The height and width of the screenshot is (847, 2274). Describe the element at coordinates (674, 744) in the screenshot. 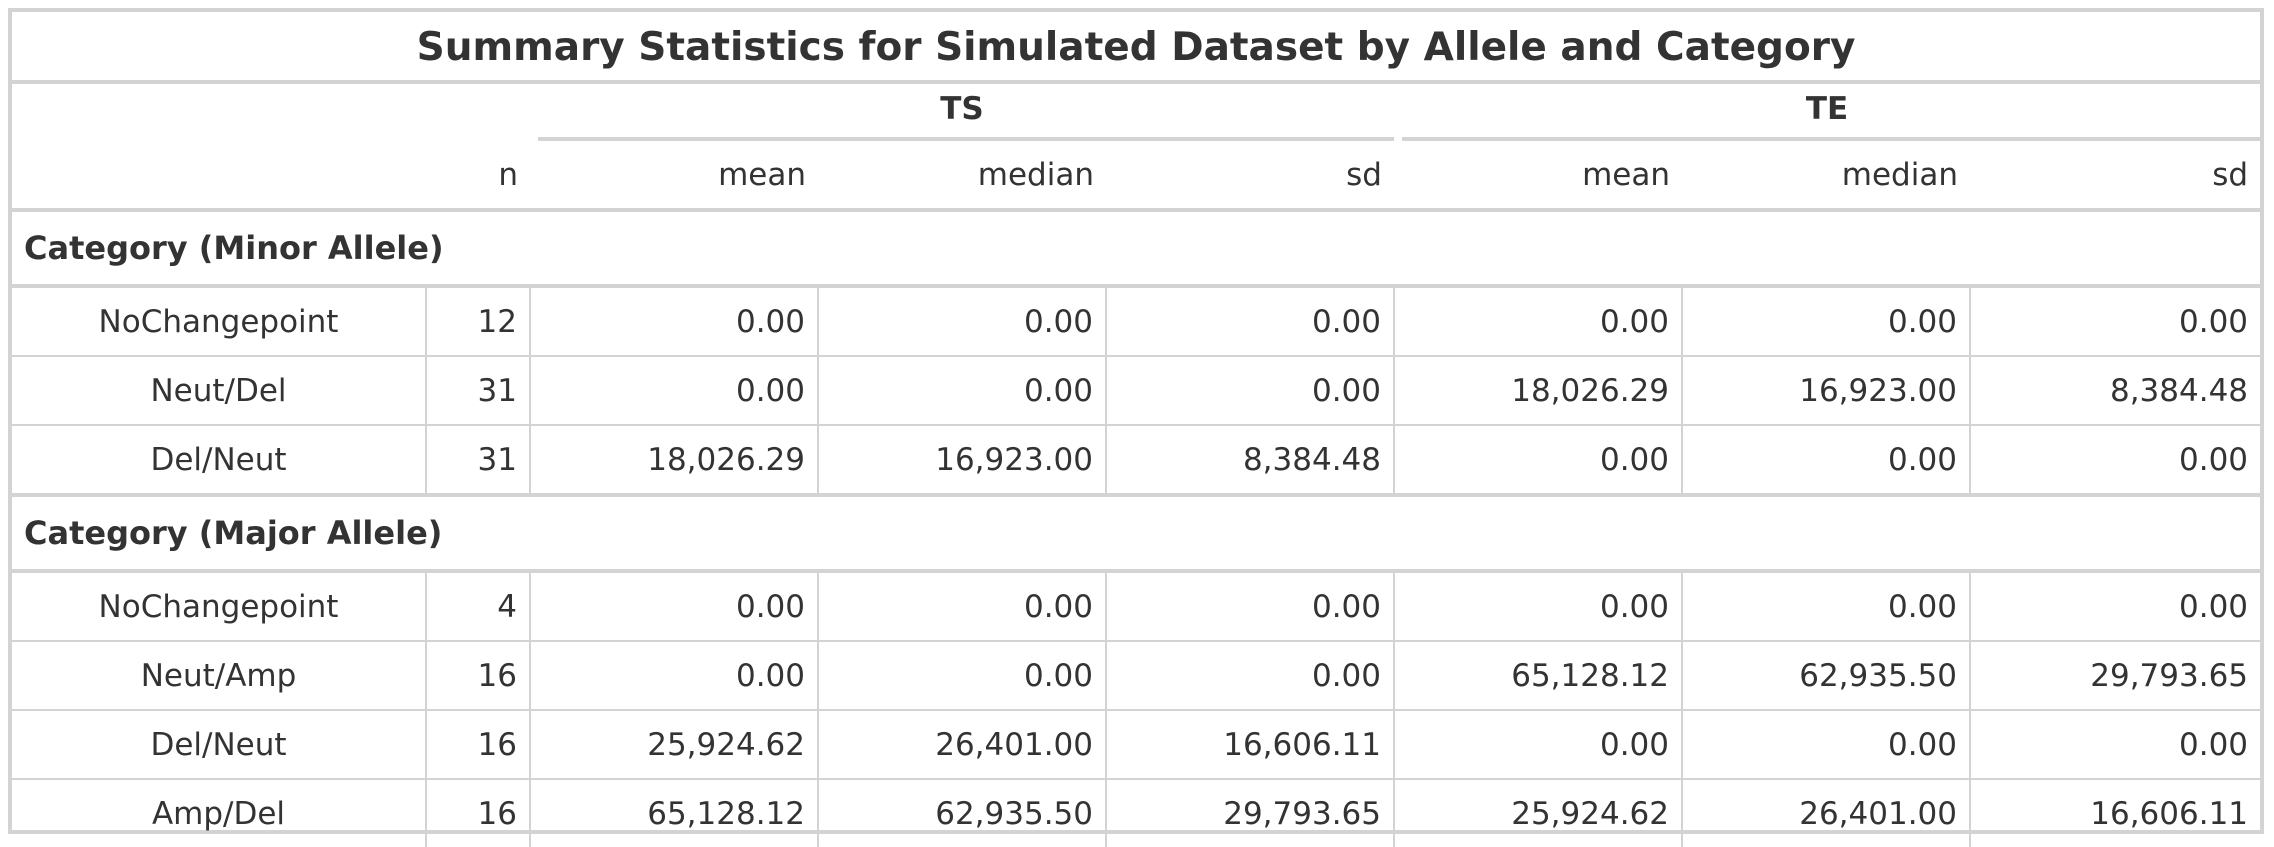

I see `ts-mean-cell: 25,924.62` at that location.